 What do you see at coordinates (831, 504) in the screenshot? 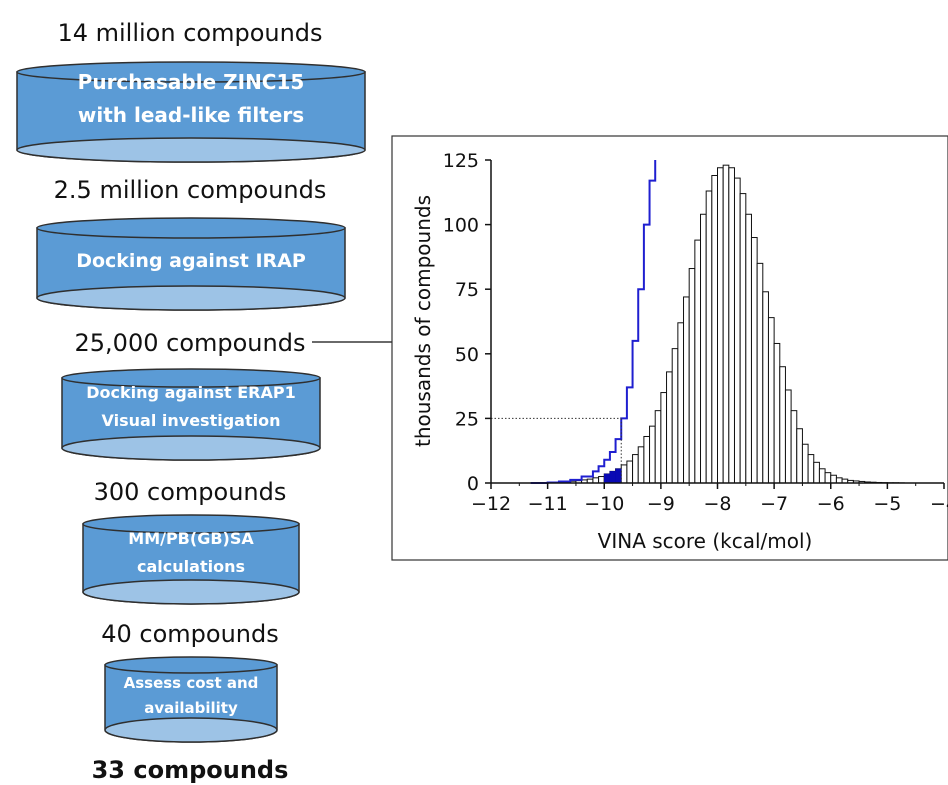
I see `x-tick-label: −6` at bounding box center [831, 504].